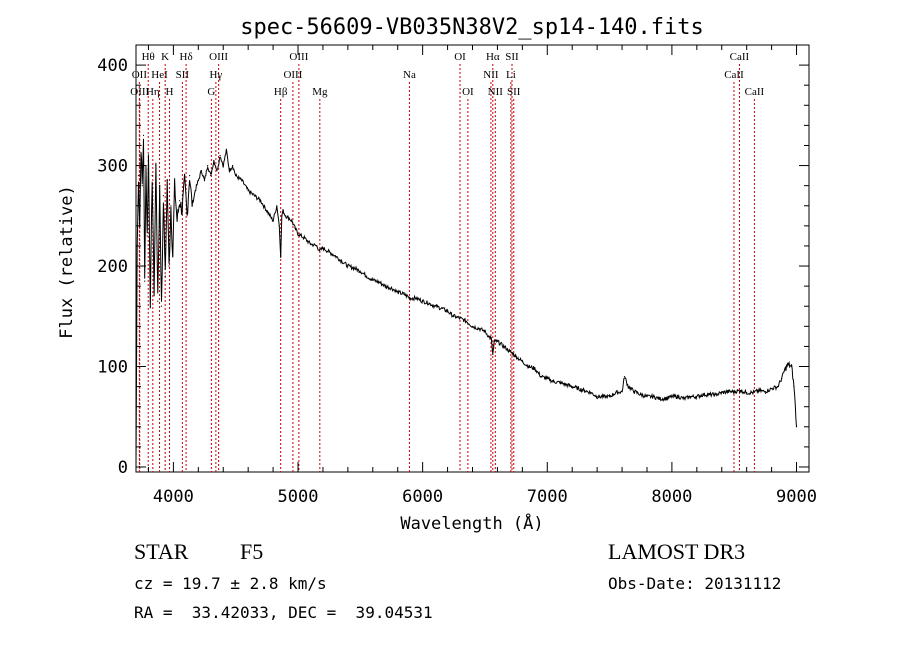  What do you see at coordinates (677, 551) in the screenshot?
I see `survey-label: LAMOST DR3` at bounding box center [677, 551].